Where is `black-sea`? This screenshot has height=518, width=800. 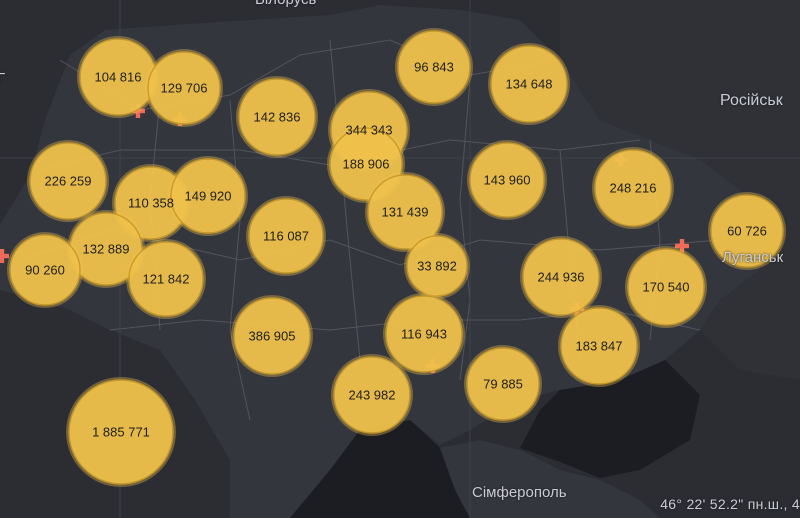 black-sea is located at coordinates (380, 469).